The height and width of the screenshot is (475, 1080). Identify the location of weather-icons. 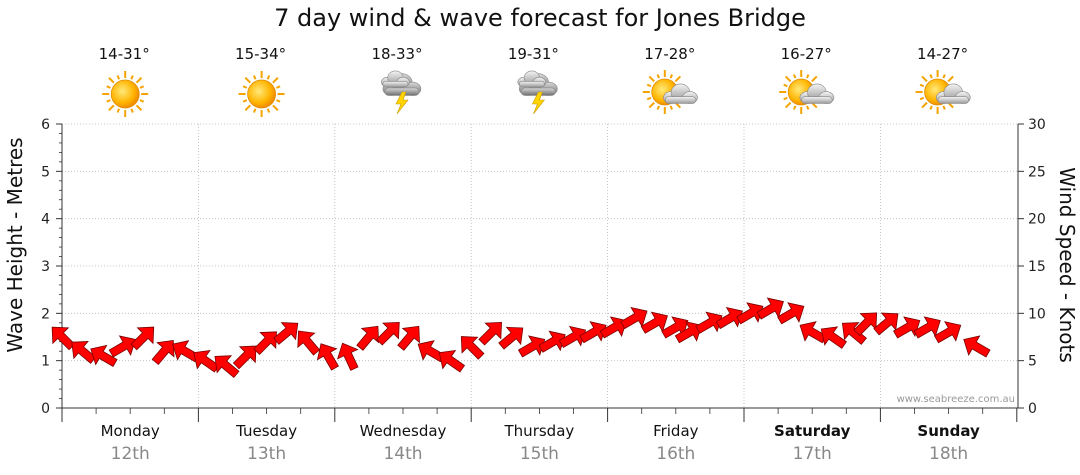
(536, 93).